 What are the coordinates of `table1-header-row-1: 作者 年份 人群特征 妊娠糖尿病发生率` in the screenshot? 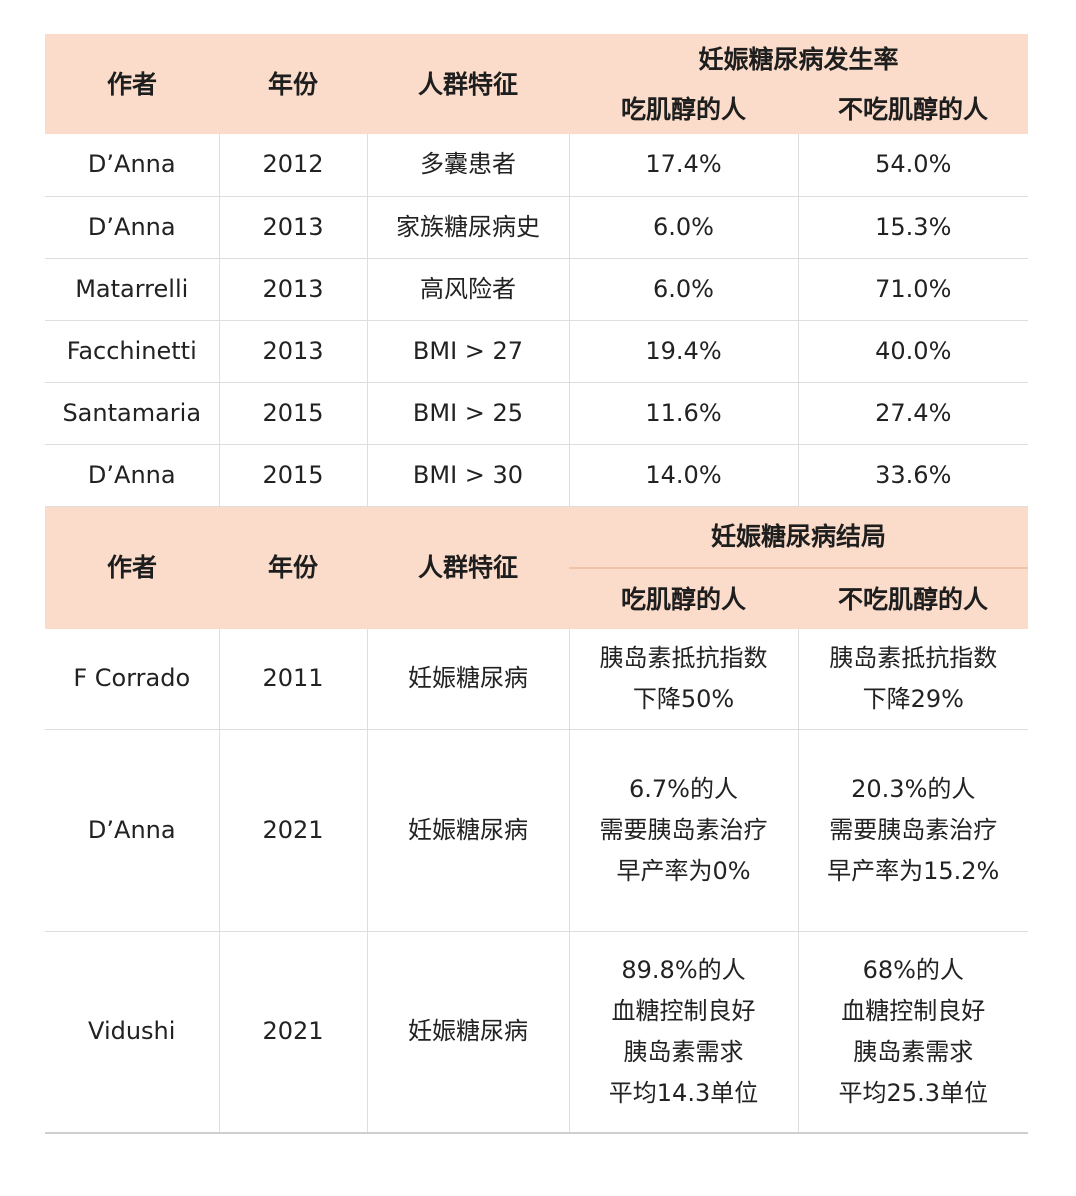 It's located at (537, 84).